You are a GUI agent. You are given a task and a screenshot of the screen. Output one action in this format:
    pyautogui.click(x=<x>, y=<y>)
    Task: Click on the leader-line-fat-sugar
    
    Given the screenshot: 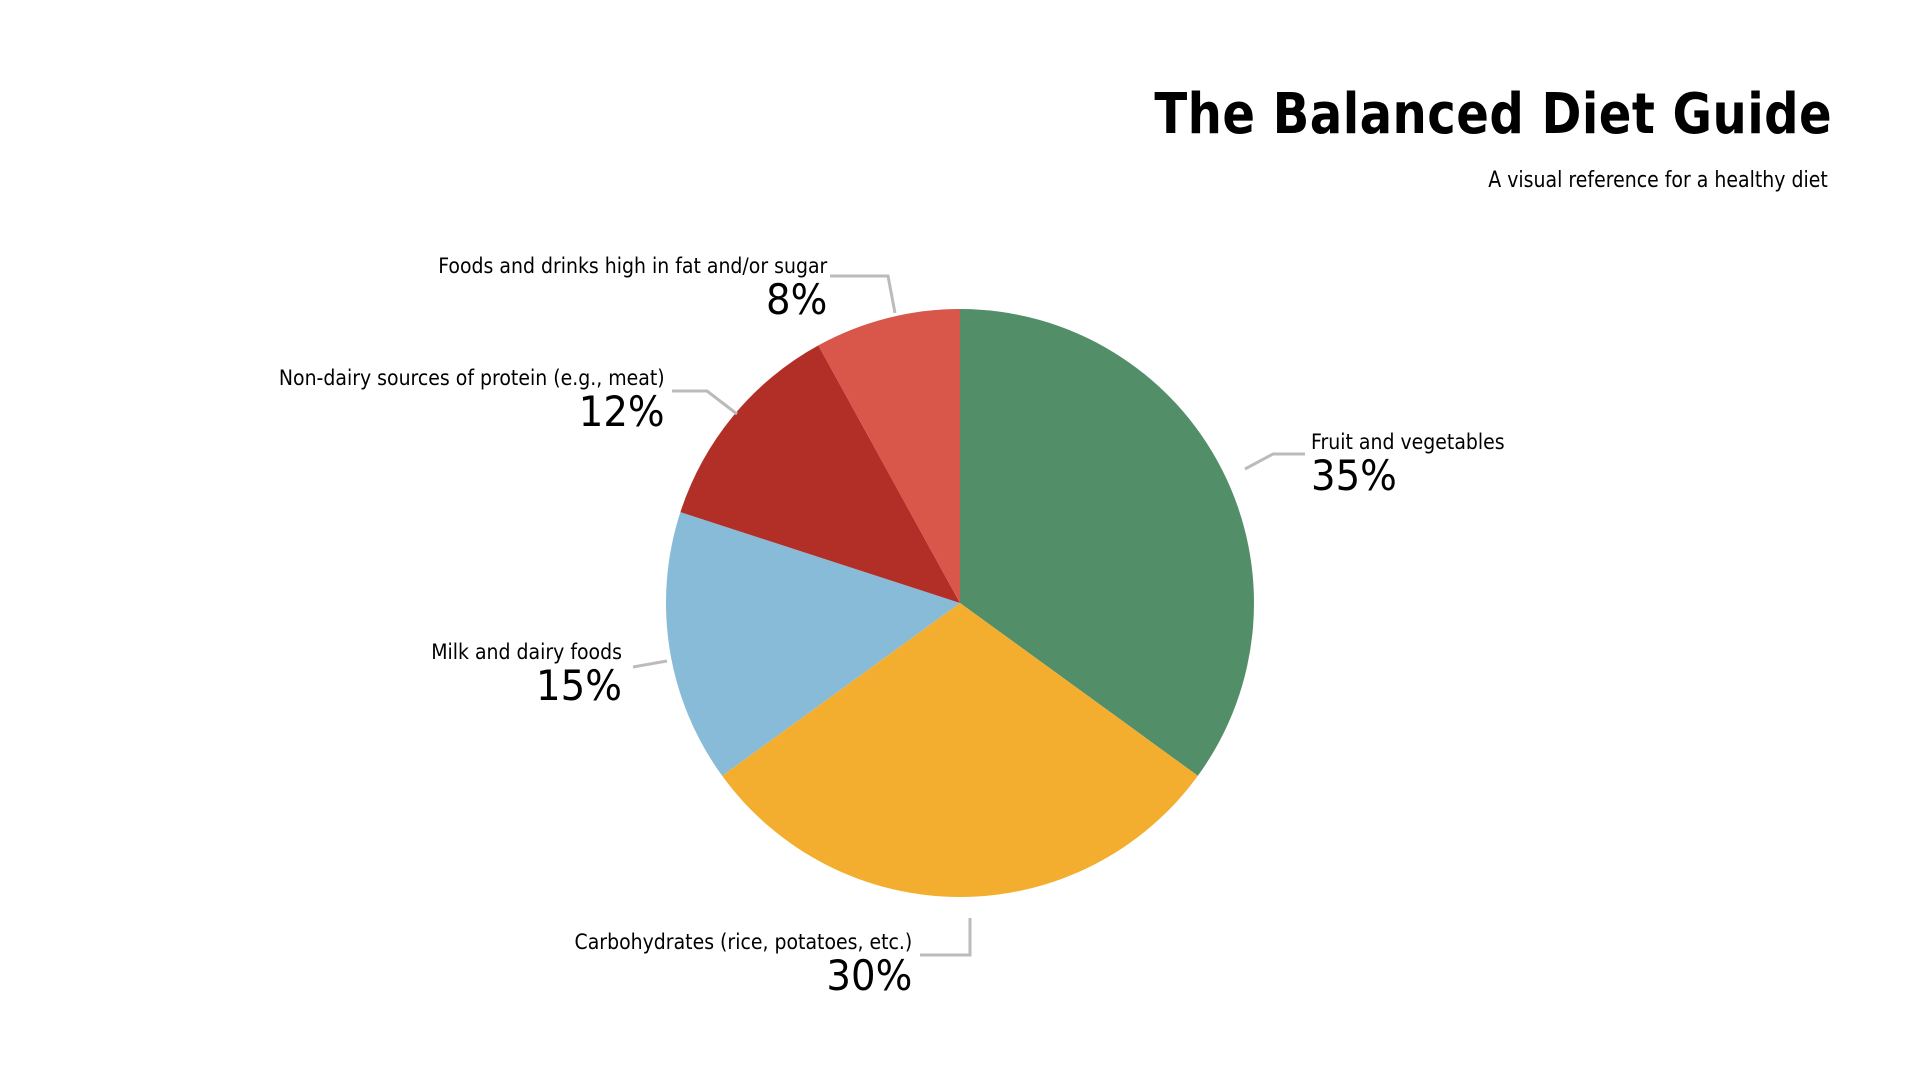 What is the action you would take?
    pyautogui.click(x=863, y=294)
    